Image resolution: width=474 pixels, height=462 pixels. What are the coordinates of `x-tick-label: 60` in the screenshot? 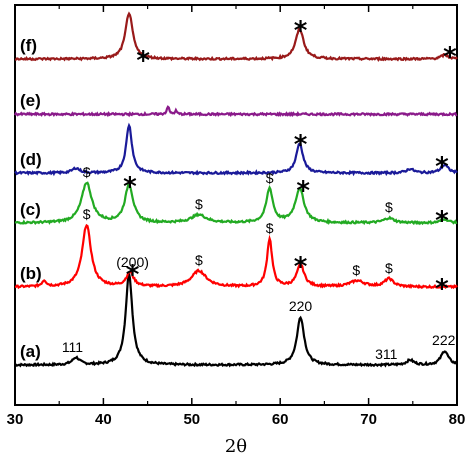 It's located at (280, 419).